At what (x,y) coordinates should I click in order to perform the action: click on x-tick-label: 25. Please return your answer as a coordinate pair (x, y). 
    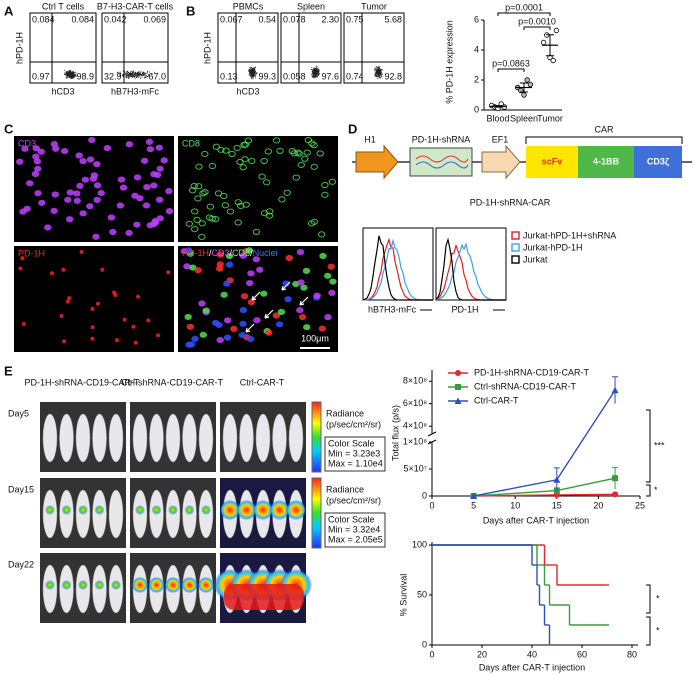
    Looking at the image, I should click on (640, 505).